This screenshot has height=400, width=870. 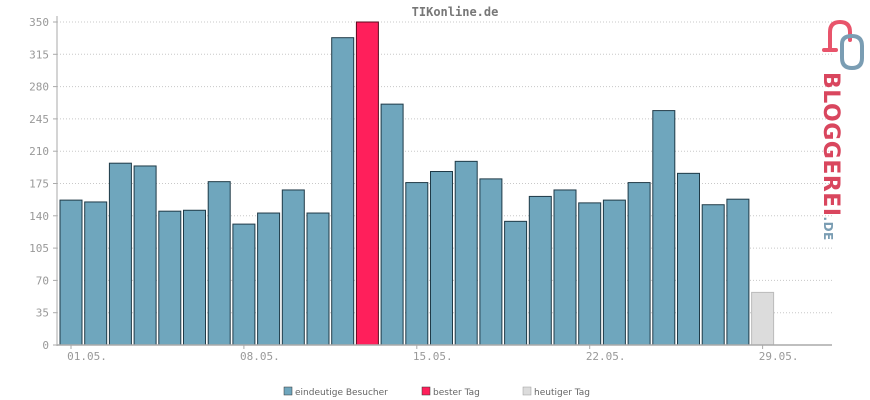 I want to click on x-tick-label: 01.05., so click(x=87, y=356).